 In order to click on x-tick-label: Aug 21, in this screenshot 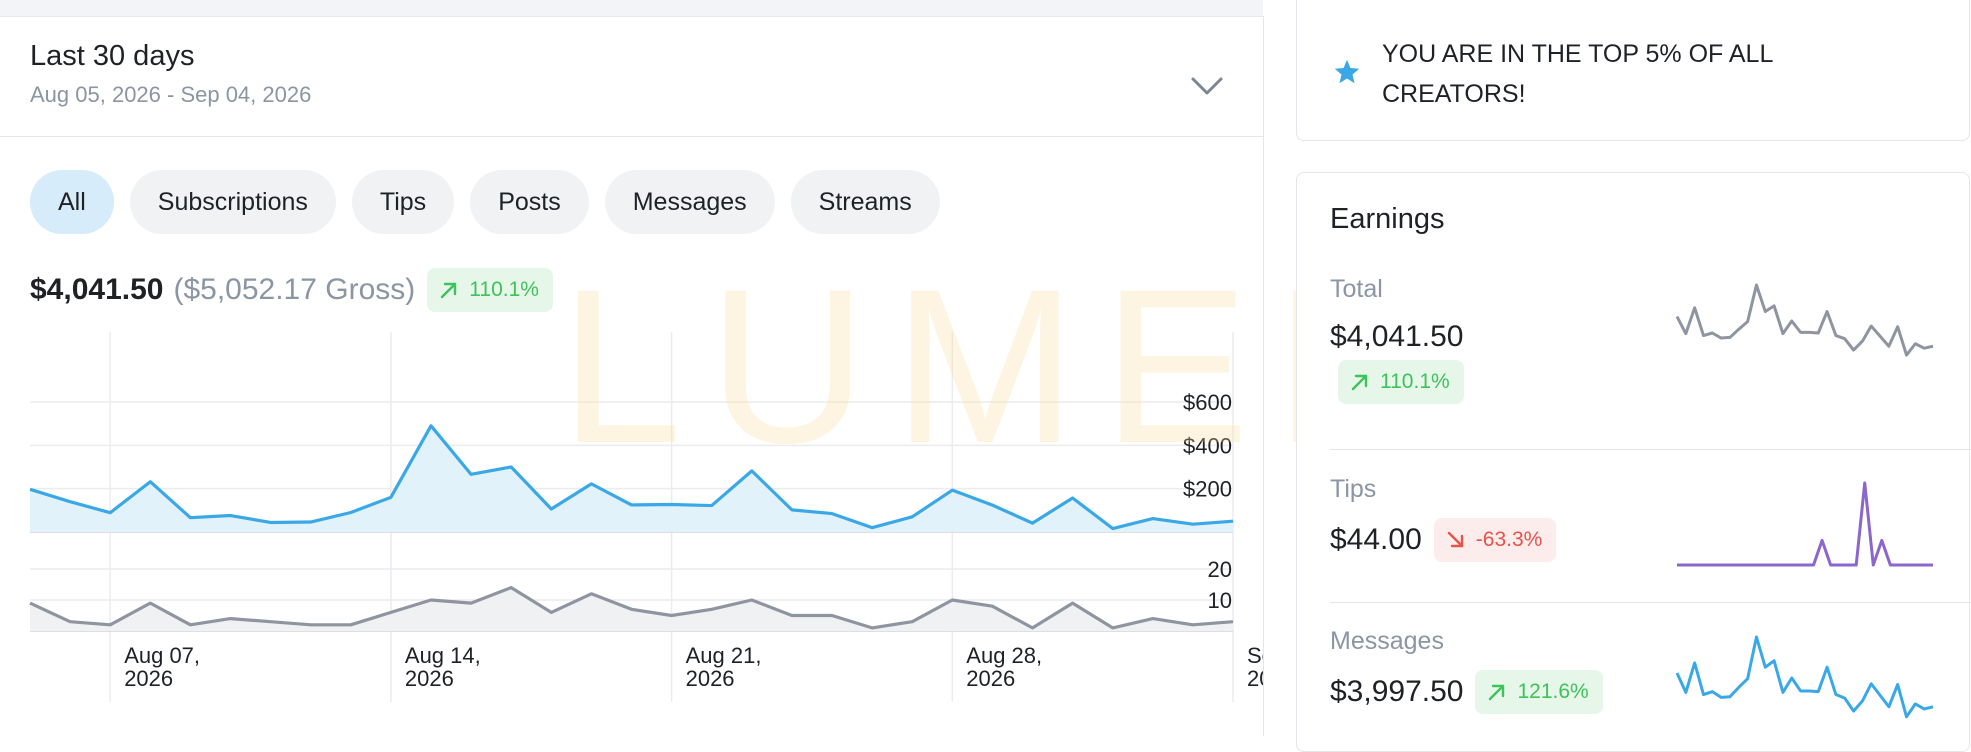, I will do `click(724, 655)`.